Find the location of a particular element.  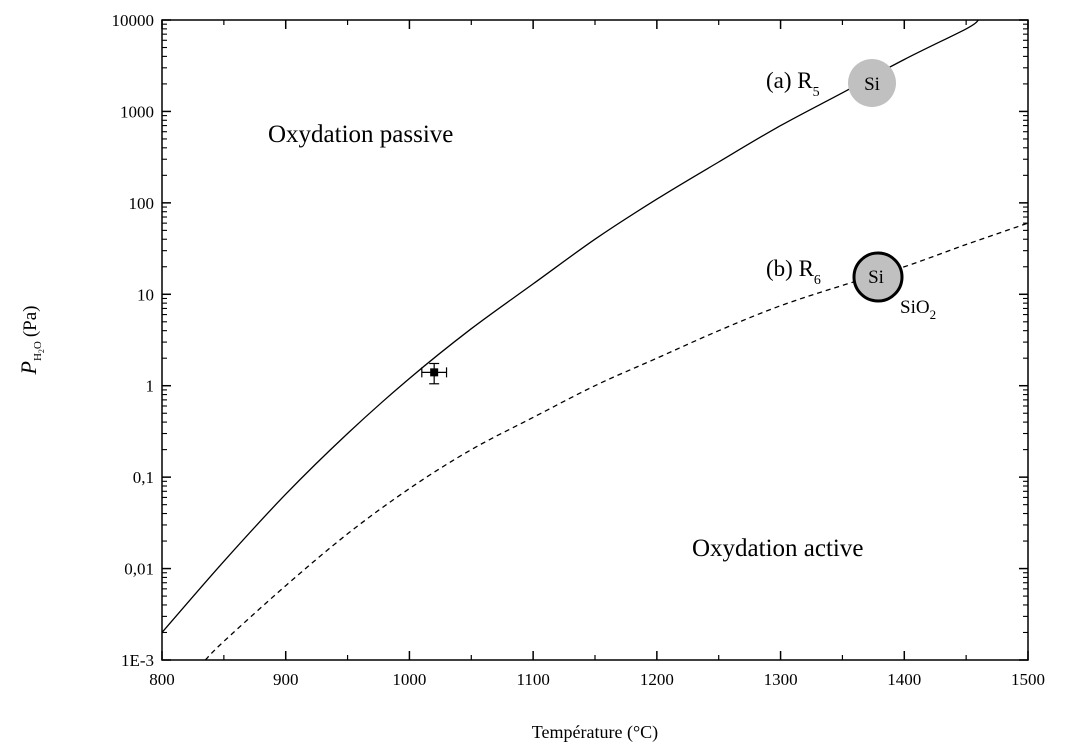

x-axis-title: Température (°C) is located at coordinates (595, 732).